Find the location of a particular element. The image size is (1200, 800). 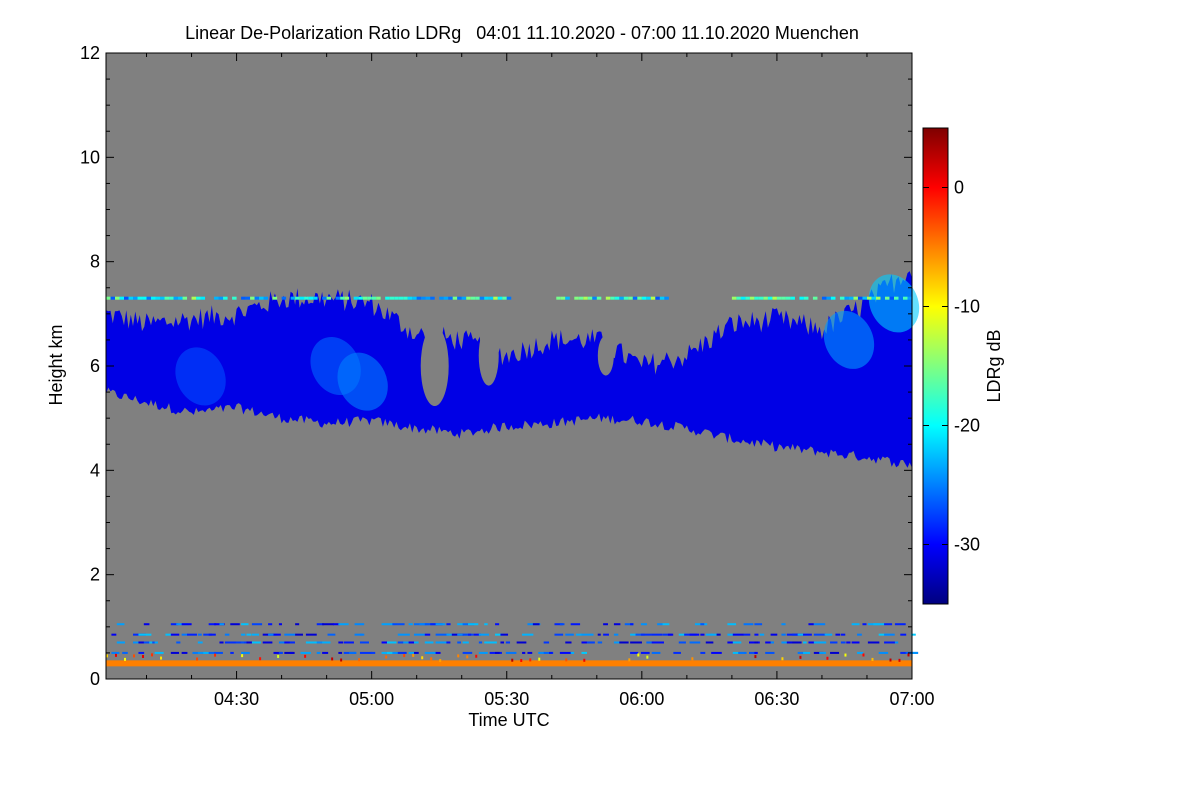

colorbar-tick-label: -30 is located at coordinates (967, 545).